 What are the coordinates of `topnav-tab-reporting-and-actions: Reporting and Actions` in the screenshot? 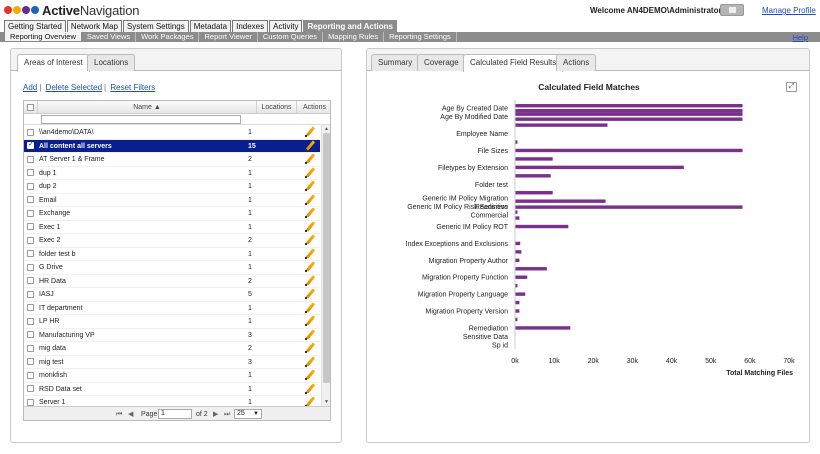 It's located at (350, 26).